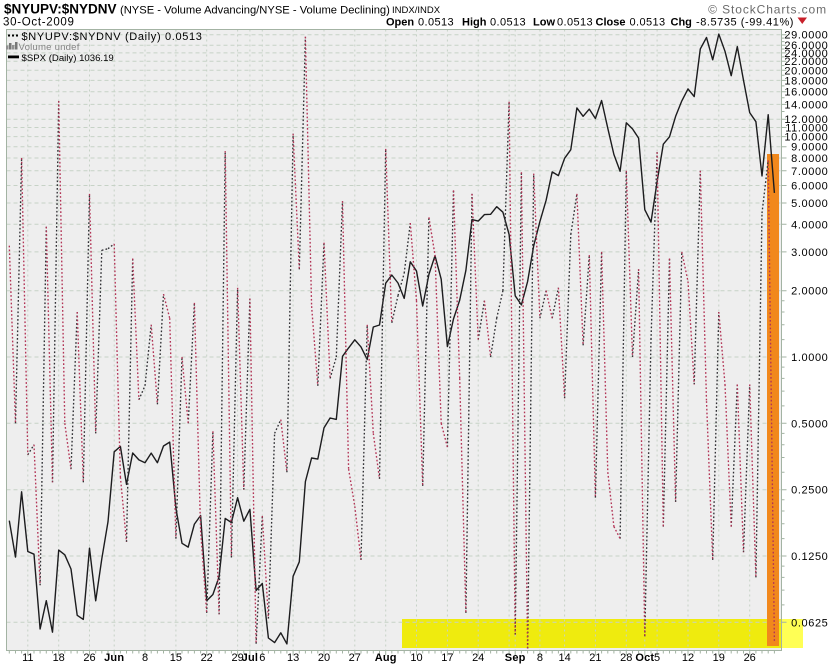 The width and height of the screenshot is (831, 666). Describe the element at coordinates (611, 23) in the screenshot. I see `svg-text: Close` at that location.